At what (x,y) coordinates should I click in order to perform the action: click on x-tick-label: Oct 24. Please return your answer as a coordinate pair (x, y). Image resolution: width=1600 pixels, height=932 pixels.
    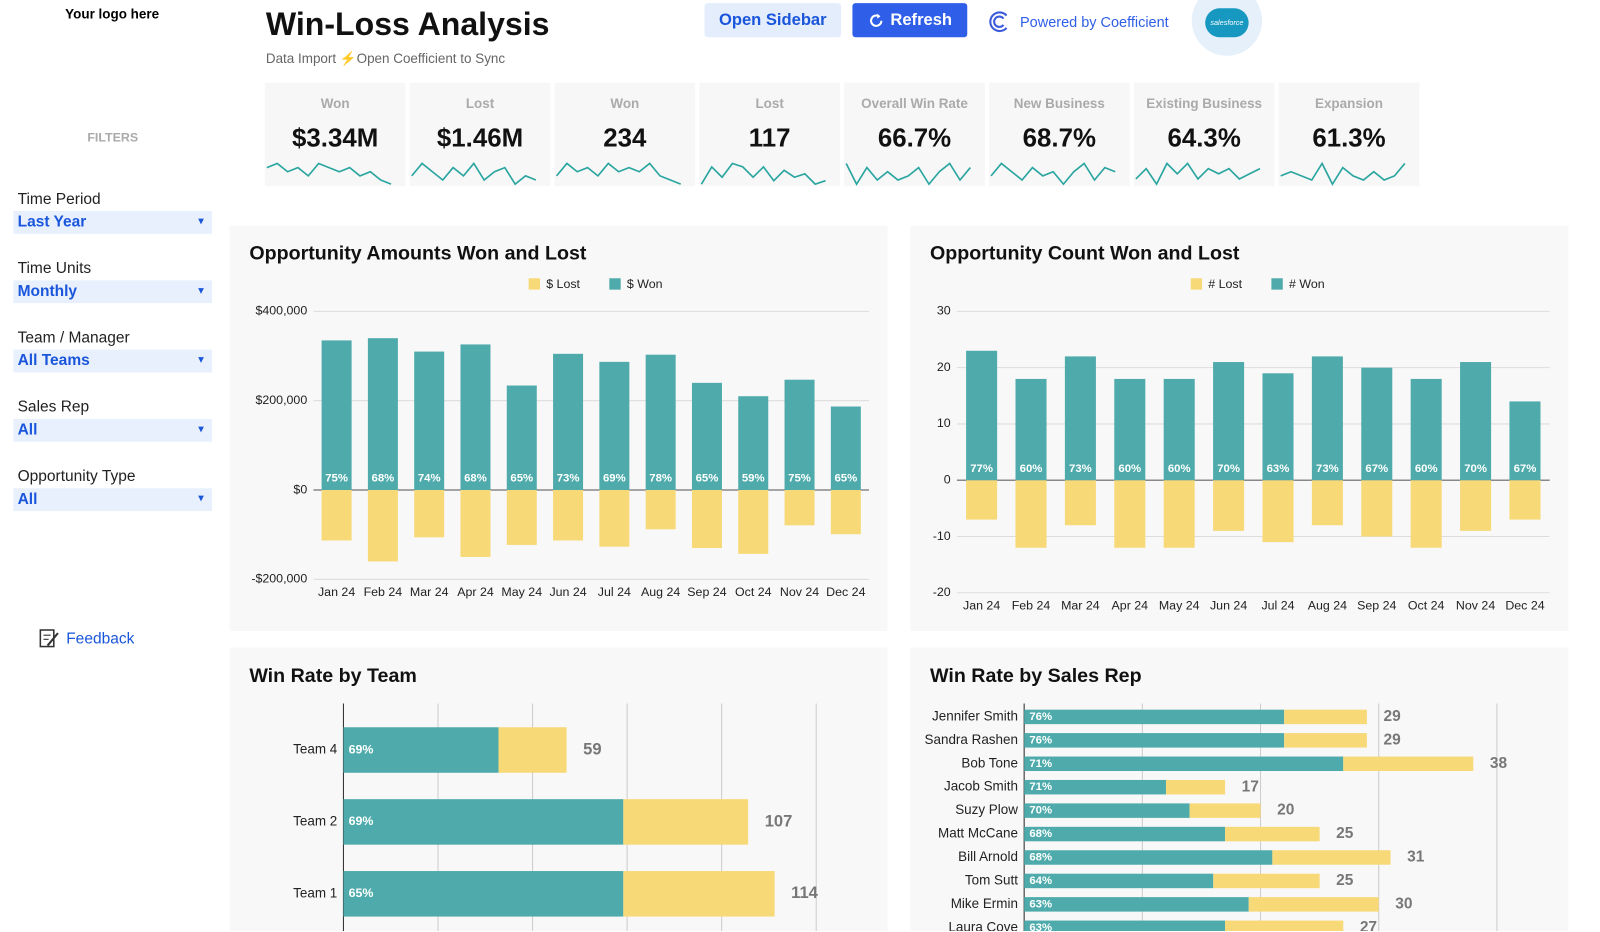
    Looking at the image, I should click on (1426, 605).